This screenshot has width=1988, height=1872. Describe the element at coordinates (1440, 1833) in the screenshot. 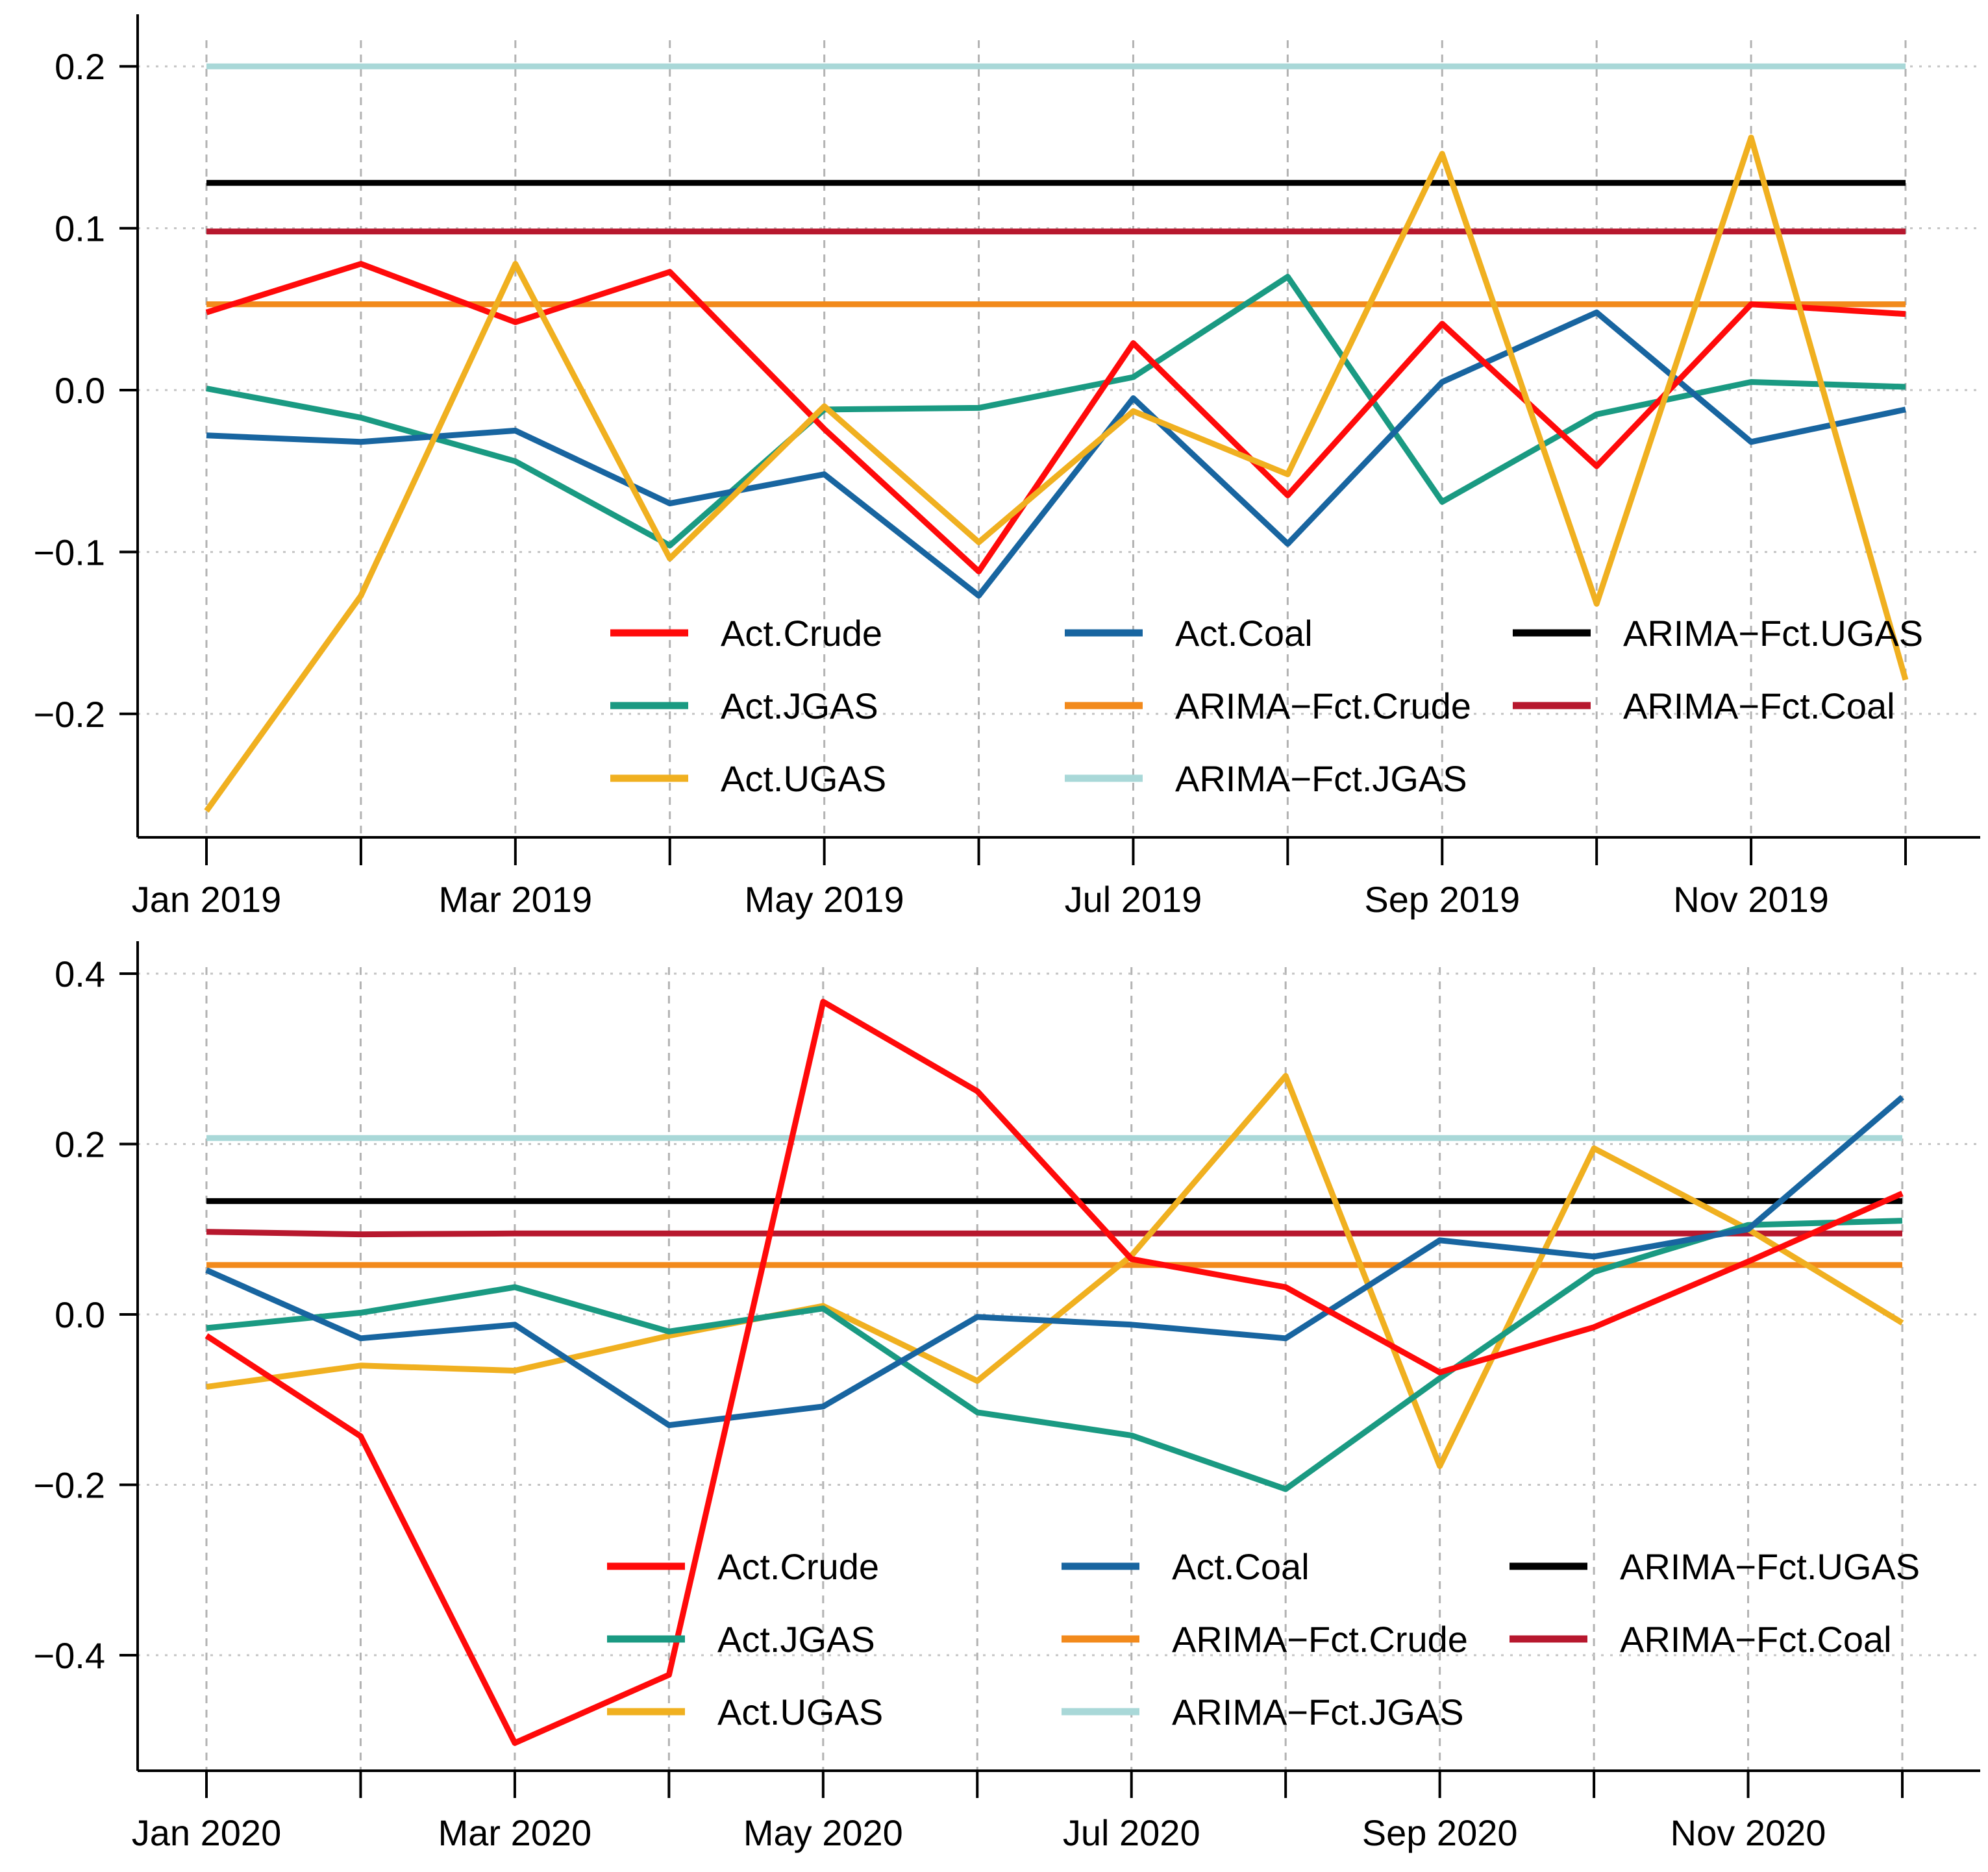

I see `x-tick-label: Sep 2020` at that location.